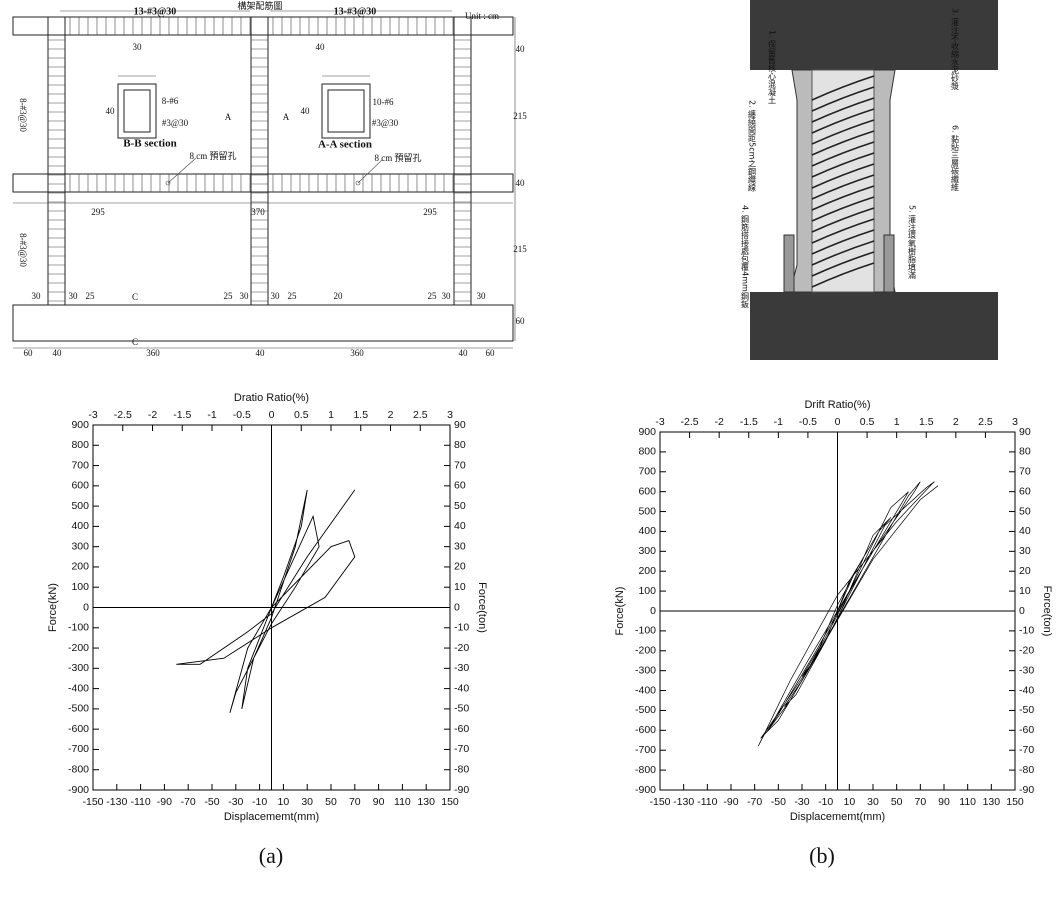 Image resolution: width=1057 pixels, height=897 pixels. Describe the element at coordinates (168, 183) in the screenshot. I see `hole` at that location.